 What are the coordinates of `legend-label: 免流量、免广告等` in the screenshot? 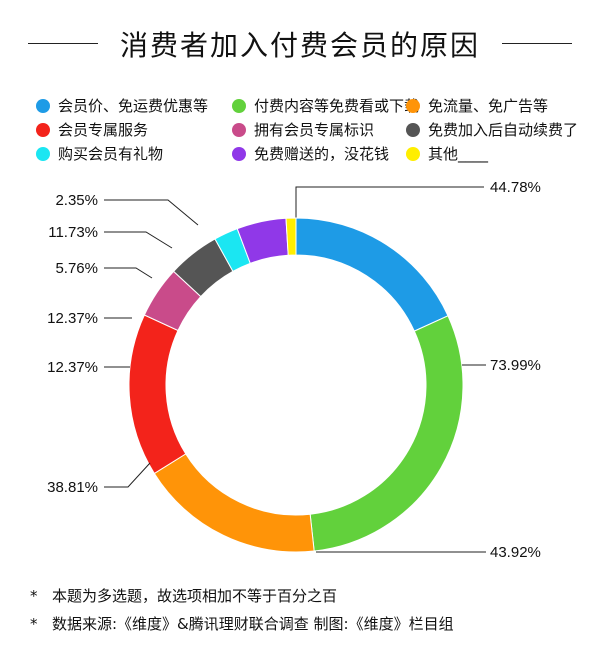 It's located at (488, 106).